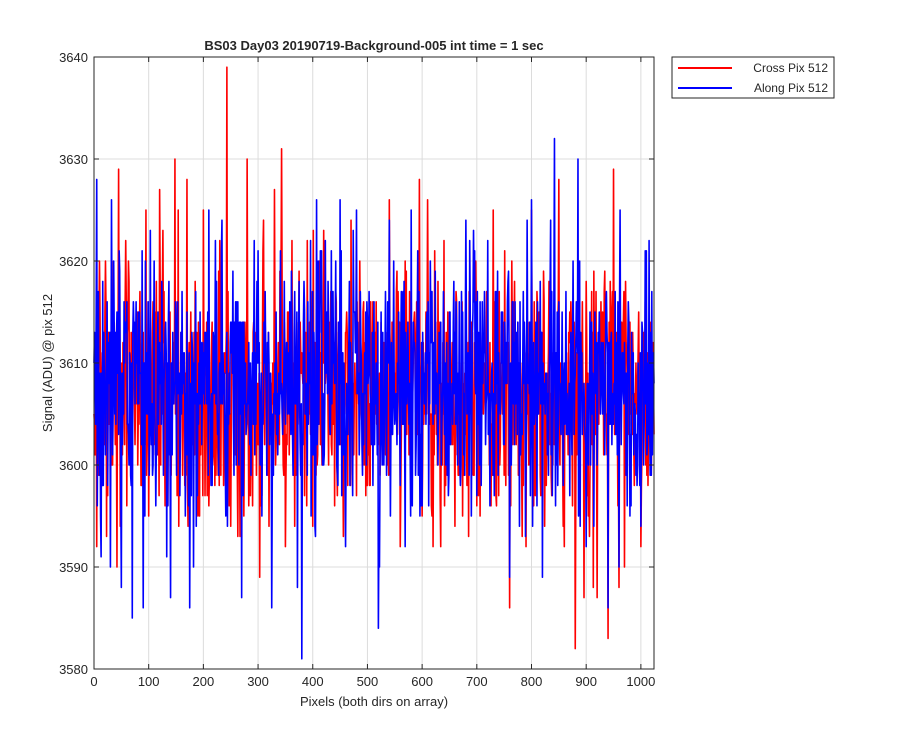 The image size is (900, 750). I want to click on y-tick-label: 3620, so click(73, 261).